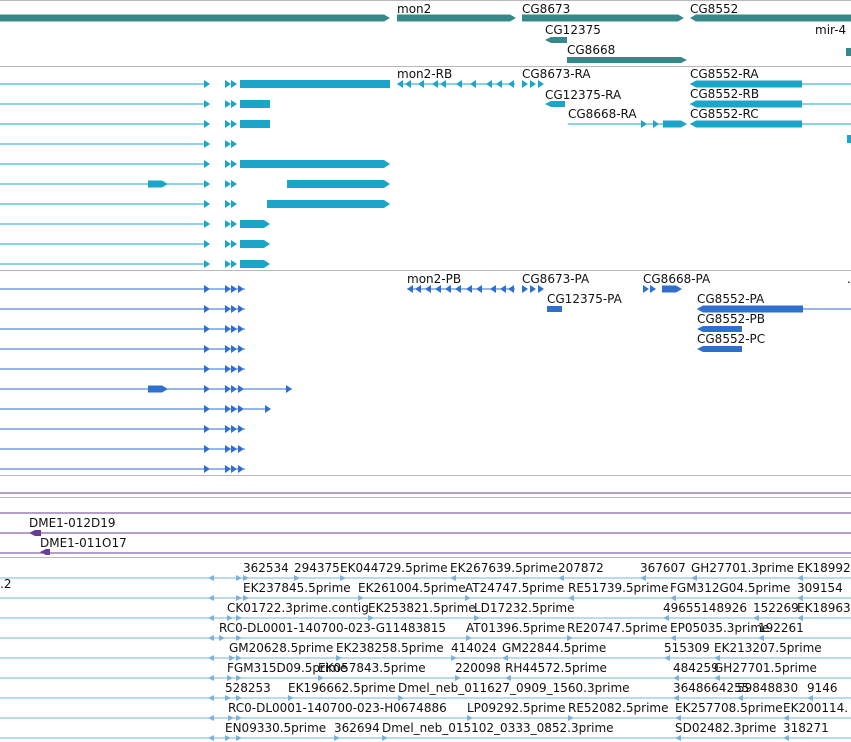 Image resolution: width=851 pixels, height=742 pixels. What do you see at coordinates (556, 40) in the screenshot?
I see `gene-feature-cg12375` at bounding box center [556, 40].